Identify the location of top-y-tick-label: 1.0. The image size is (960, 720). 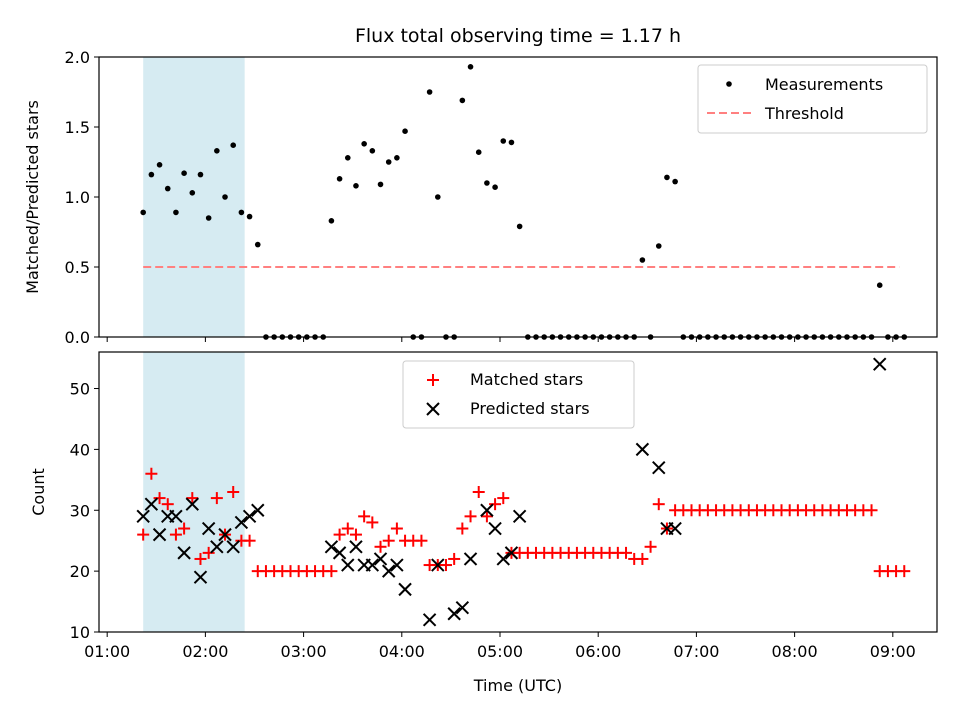
(77, 197).